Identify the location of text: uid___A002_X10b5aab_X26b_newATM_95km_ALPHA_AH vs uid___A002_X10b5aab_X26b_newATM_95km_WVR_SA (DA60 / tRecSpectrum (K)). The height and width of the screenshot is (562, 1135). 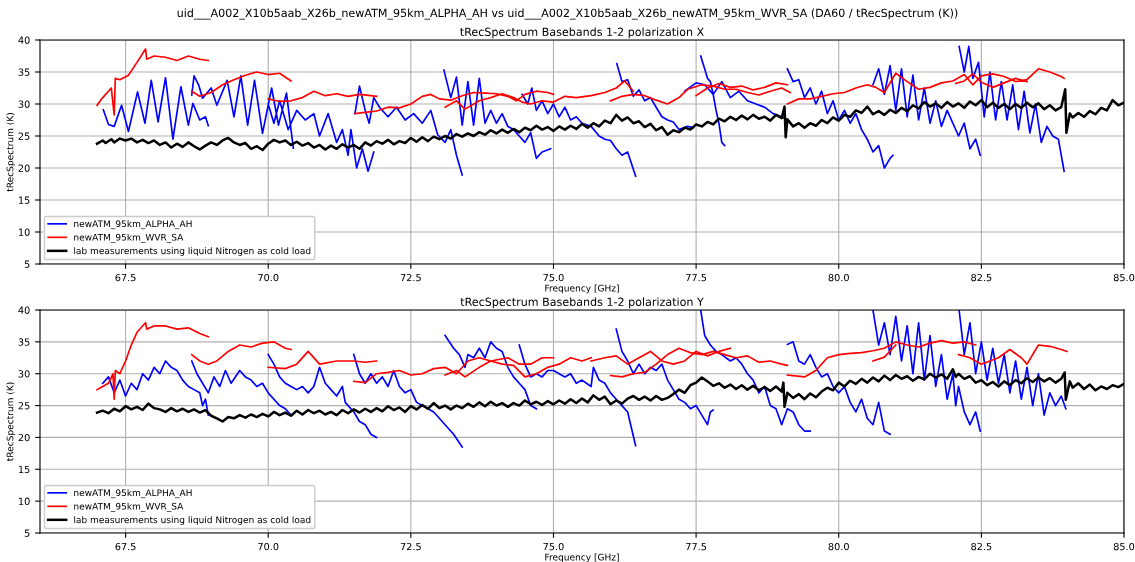
(567, 14).